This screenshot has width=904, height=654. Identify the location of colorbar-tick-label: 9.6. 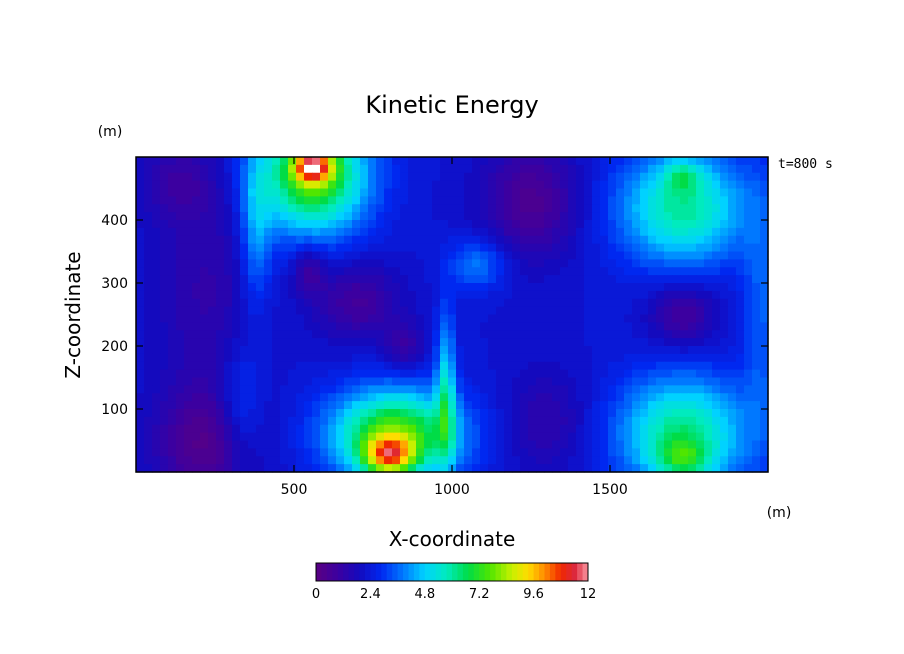
(533, 594).